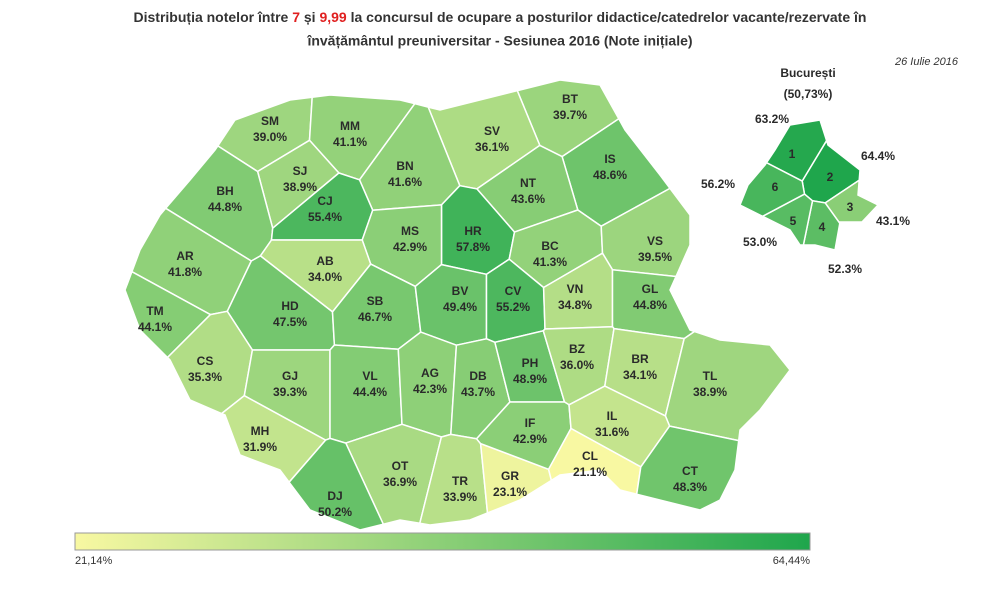 This screenshot has height=597, width=1000. I want to click on county-code: HR, so click(473, 231).